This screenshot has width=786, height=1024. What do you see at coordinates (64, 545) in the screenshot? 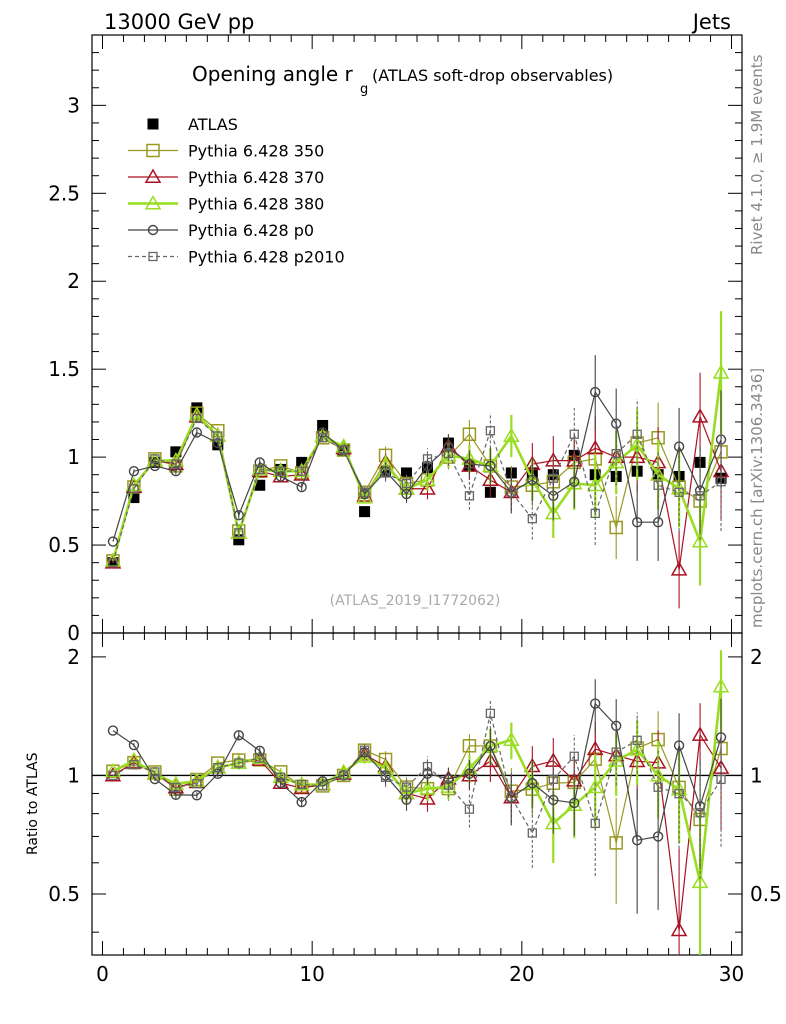
I see `y-tick-label: 0.5` at bounding box center [64, 545].